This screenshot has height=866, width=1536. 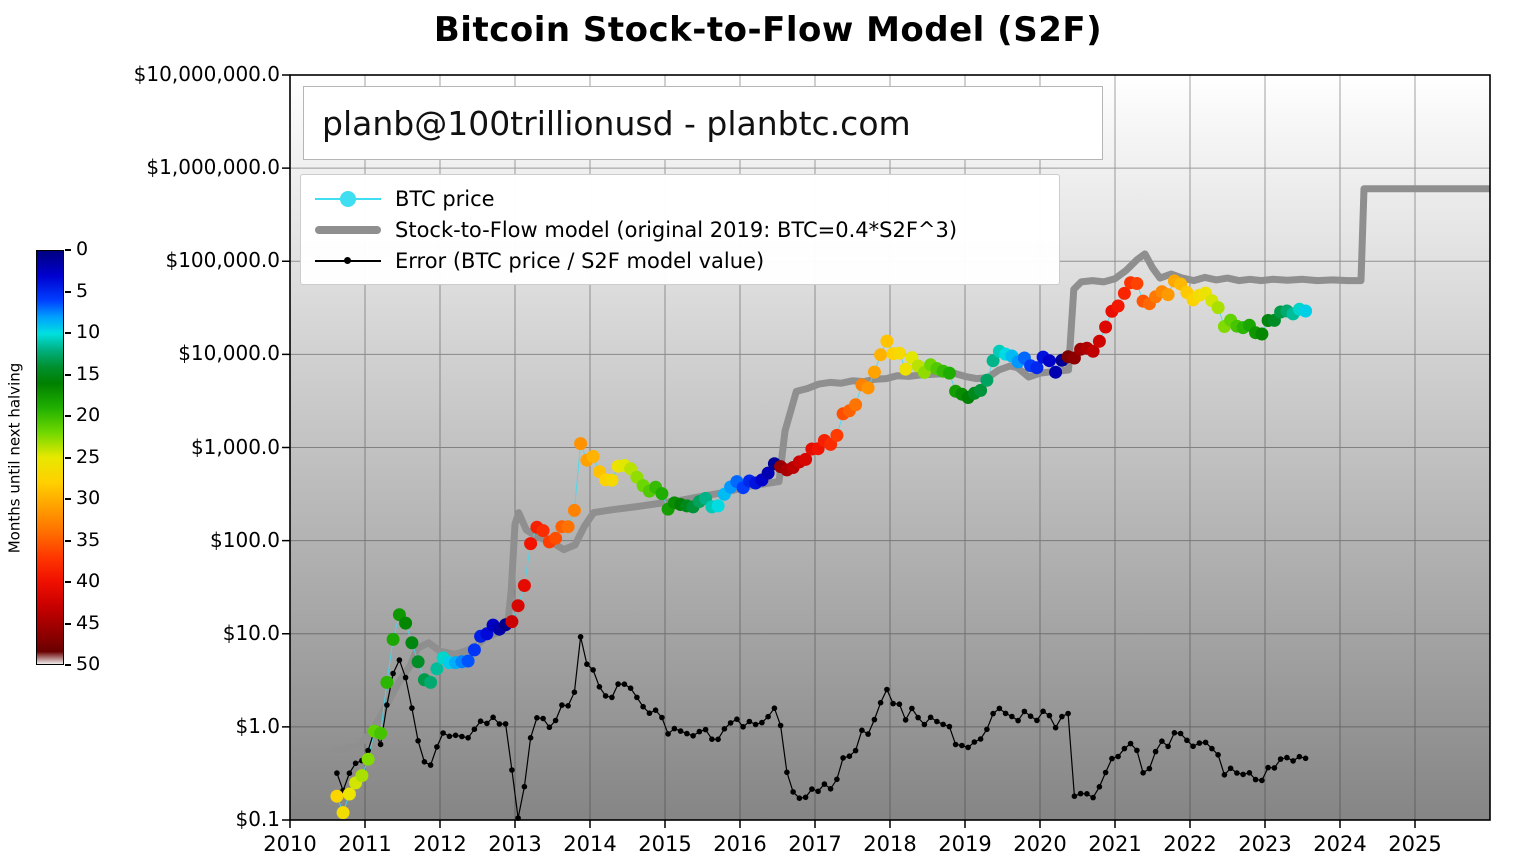 I want to click on x-axis-tick-label: 2017, so click(x=815, y=844).